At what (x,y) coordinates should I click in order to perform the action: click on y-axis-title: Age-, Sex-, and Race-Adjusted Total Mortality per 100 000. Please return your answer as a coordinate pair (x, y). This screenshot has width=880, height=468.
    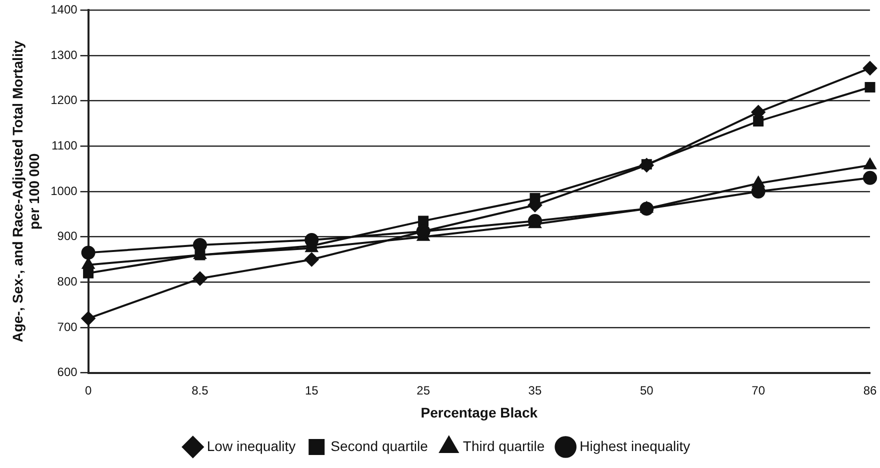
    Looking at the image, I should click on (25, 191).